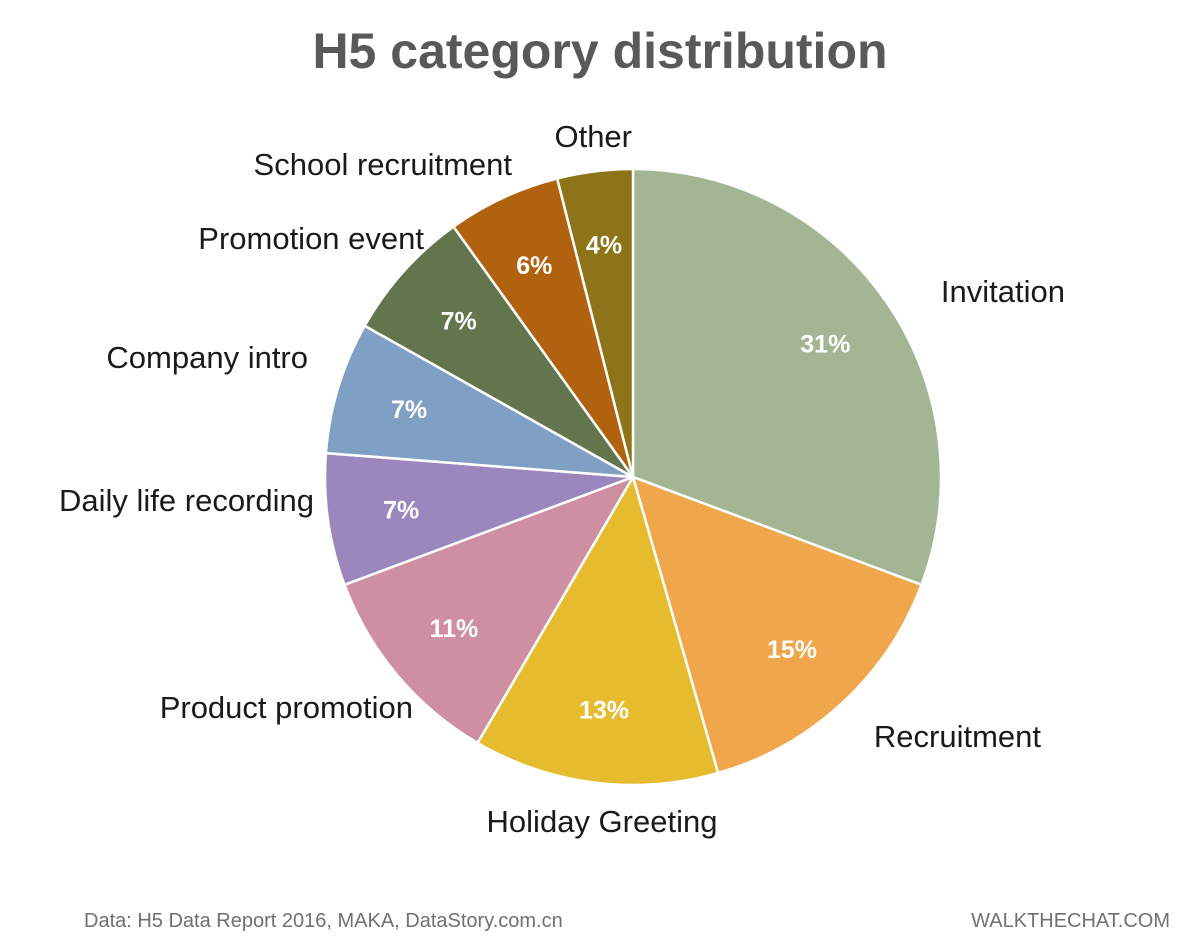 The image size is (1200, 951). I want to click on category-label: Promotion event, so click(311, 238).